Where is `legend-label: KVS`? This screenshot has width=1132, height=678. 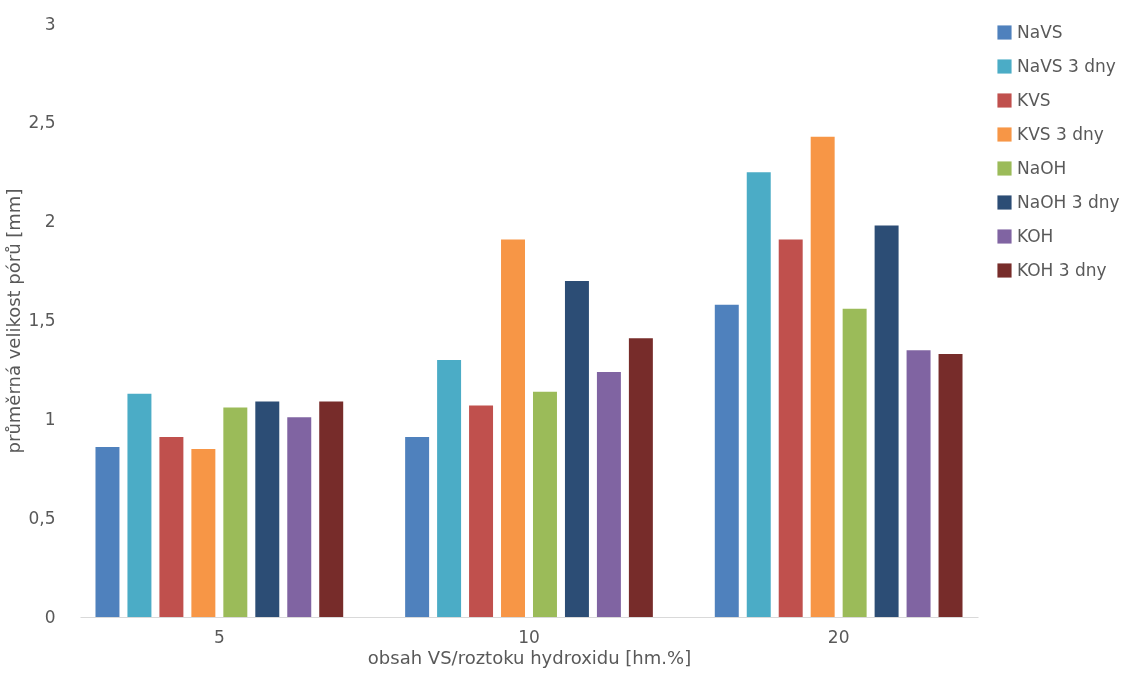 legend-label: KVS is located at coordinates (1034, 99).